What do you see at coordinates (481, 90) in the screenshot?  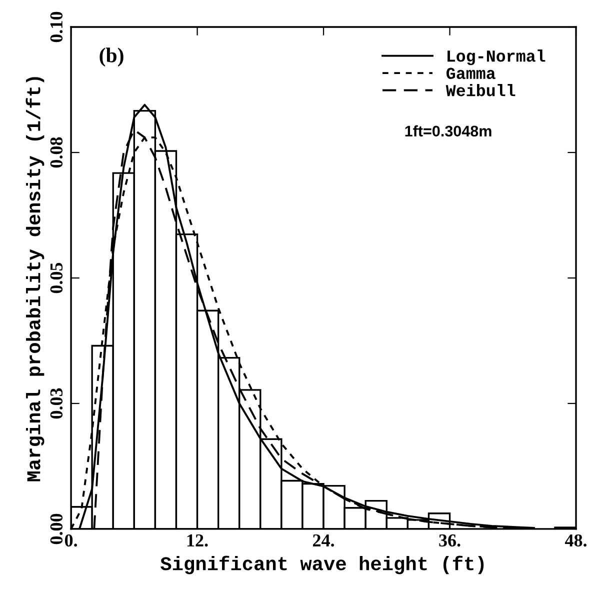 I see `legend-label: Weibull` at bounding box center [481, 90].